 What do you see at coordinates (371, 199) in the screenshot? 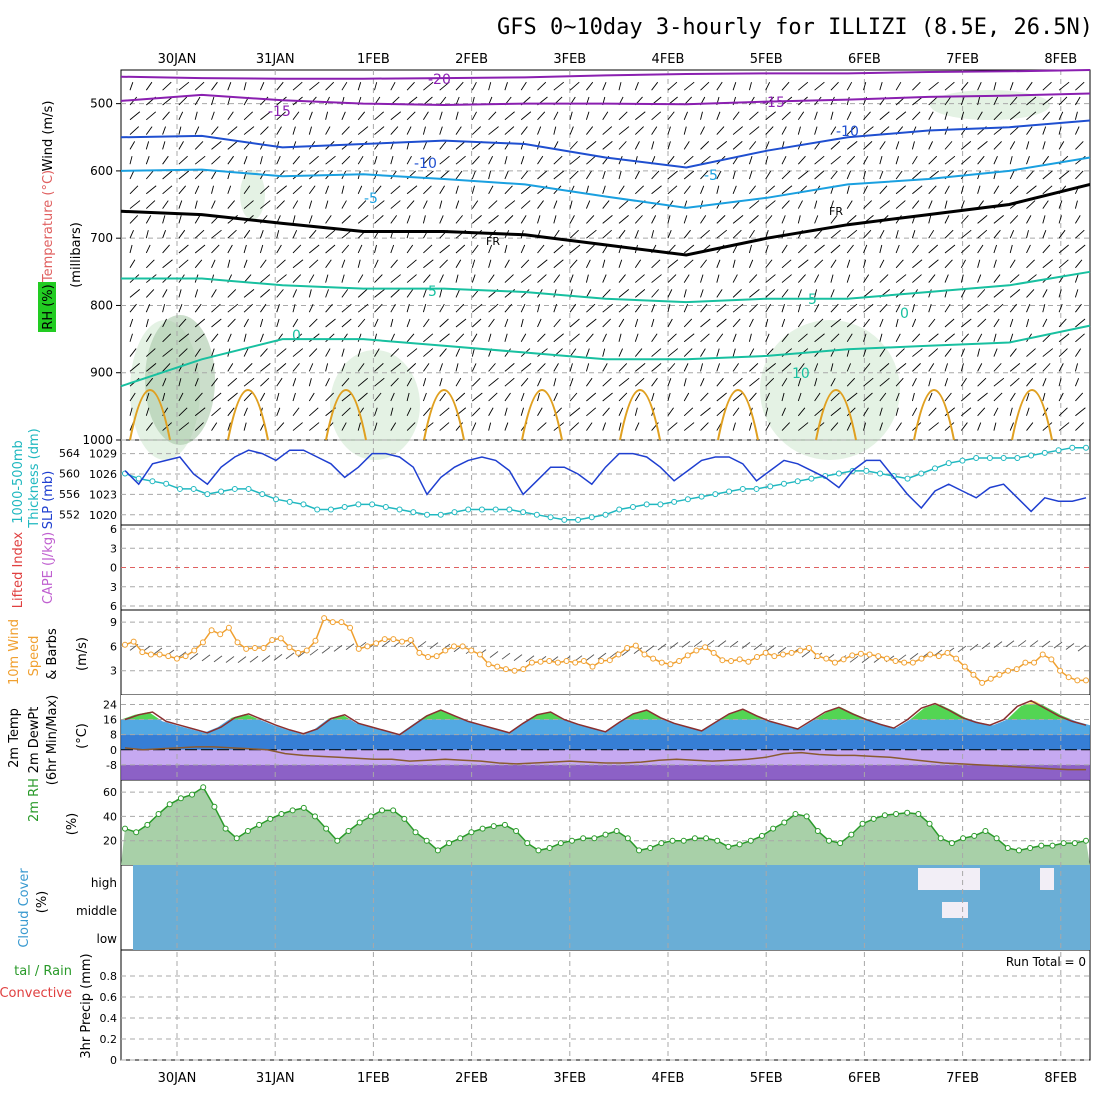
I see `contour-label-minus5-left: -5` at bounding box center [371, 199].